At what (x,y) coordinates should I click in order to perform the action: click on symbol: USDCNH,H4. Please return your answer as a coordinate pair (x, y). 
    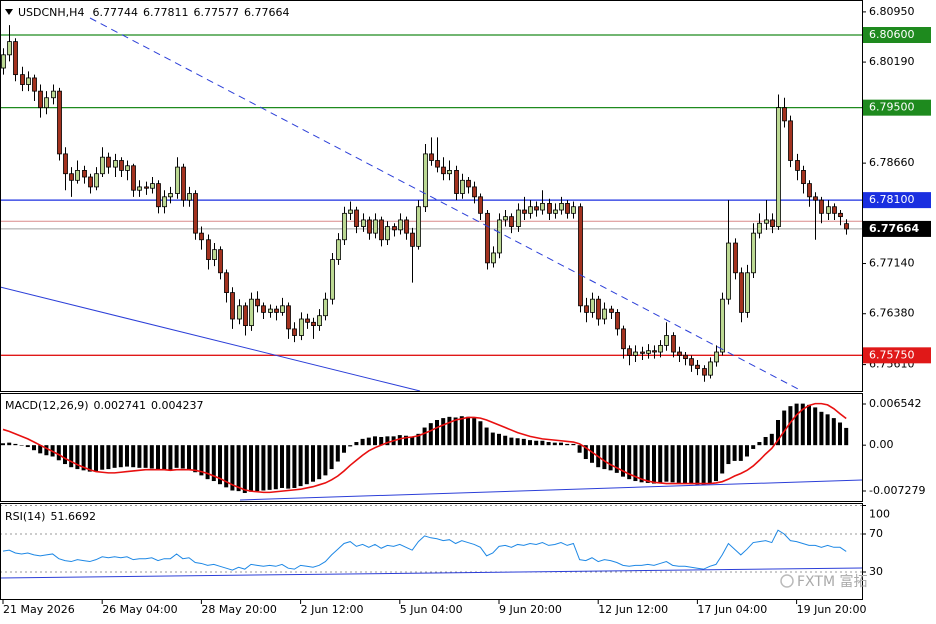
    Looking at the image, I should click on (51, 12).